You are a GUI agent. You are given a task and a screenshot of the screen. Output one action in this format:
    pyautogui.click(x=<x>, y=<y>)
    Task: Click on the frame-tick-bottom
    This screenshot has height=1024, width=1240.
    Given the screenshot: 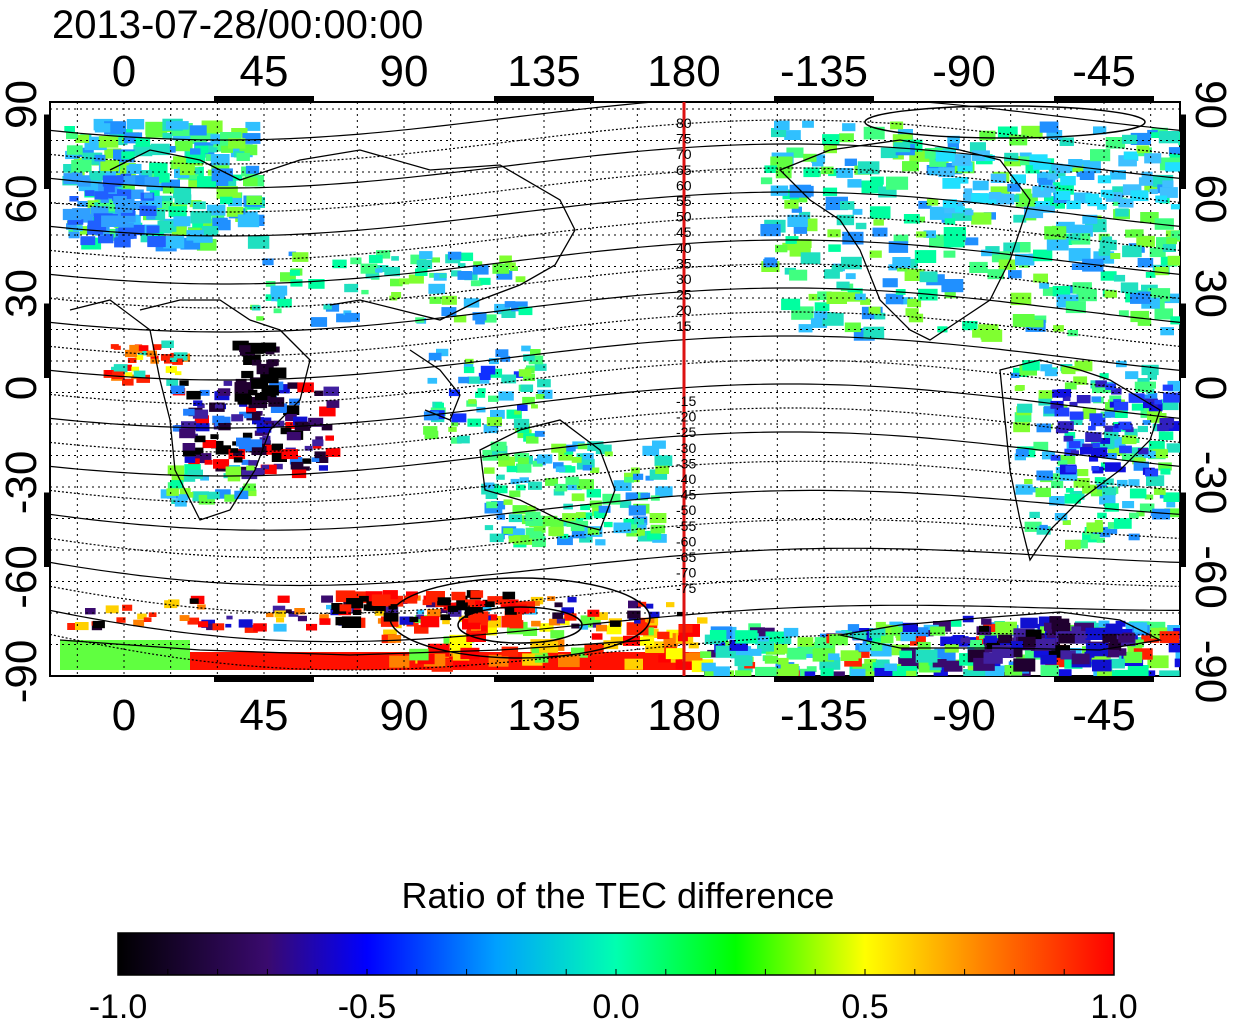 What is the action you would take?
    pyautogui.click(x=544, y=679)
    